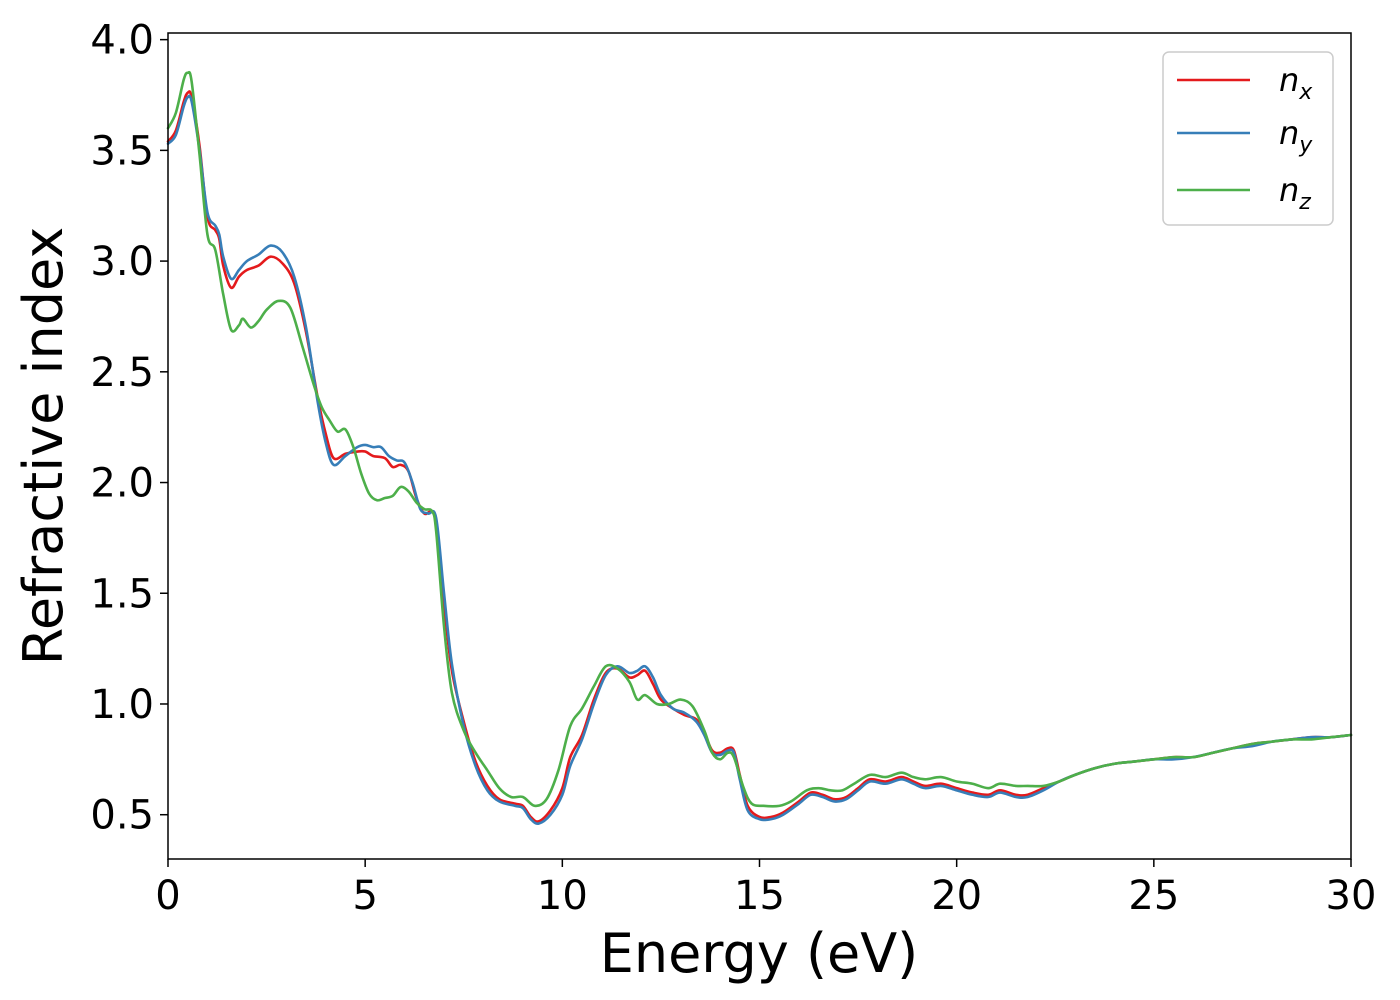 The height and width of the screenshot is (1000, 1400). What do you see at coordinates (122, 594) in the screenshot?
I see `y-tick-label: 1.5` at bounding box center [122, 594].